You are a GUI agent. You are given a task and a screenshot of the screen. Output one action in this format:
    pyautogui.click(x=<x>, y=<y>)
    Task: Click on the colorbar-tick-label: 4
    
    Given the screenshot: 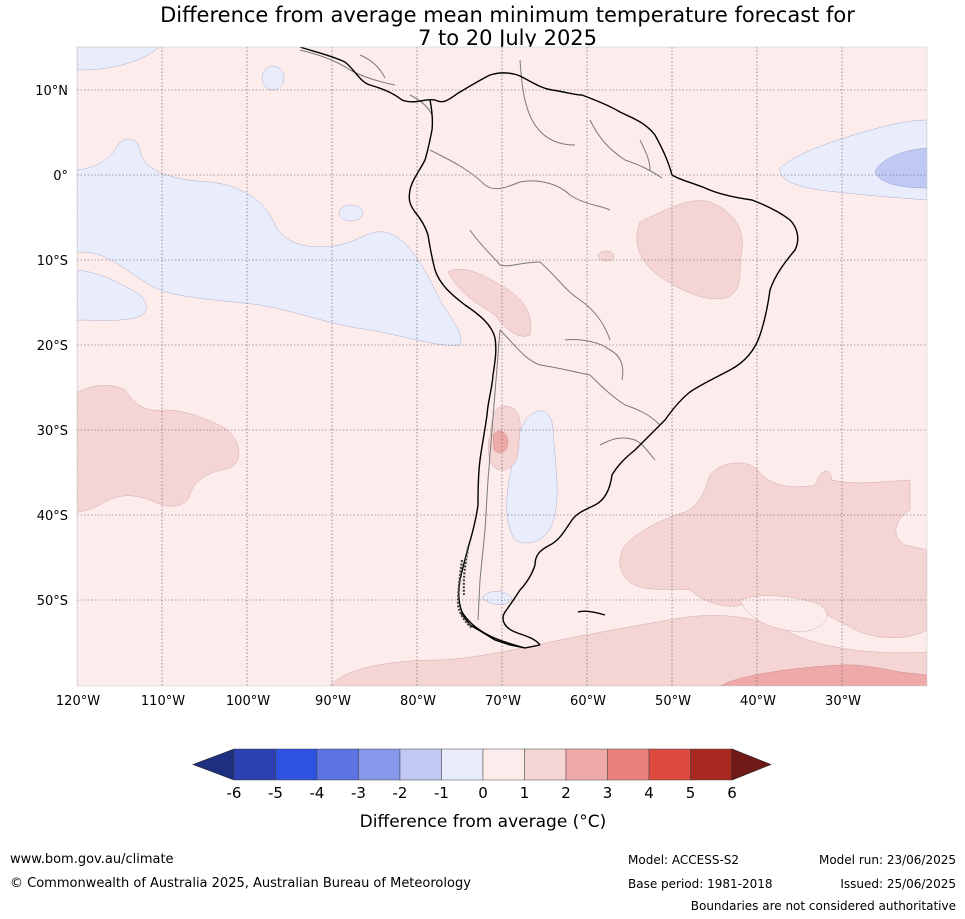 What is the action you would take?
    pyautogui.click(x=649, y=793)
    